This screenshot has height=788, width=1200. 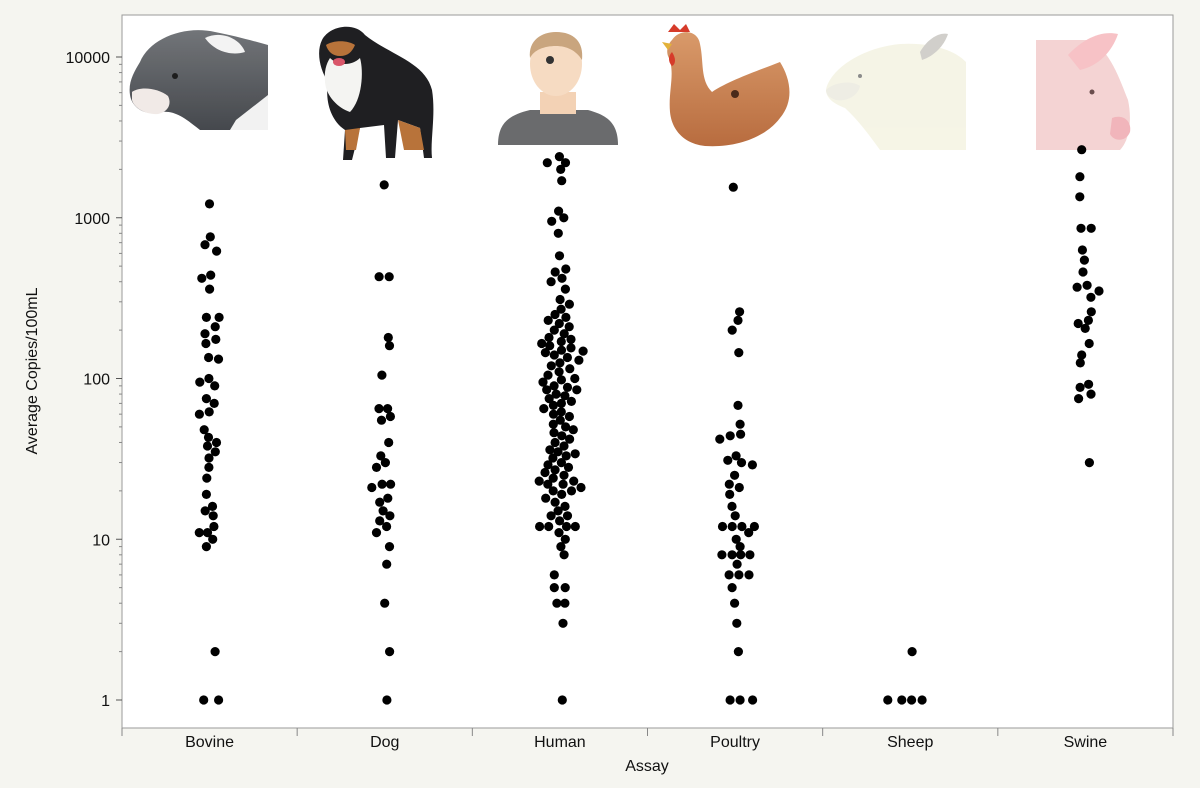 What do you see at coordinates (1083, 91) in the screenshot?
I see `pig-icon` at bounding box center [1083, 91].